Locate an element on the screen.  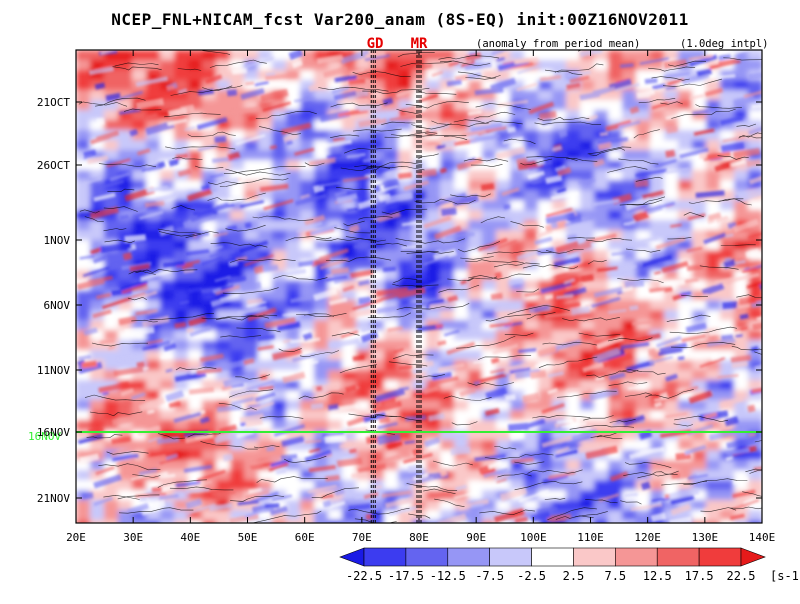
y-tick-label: 6NOV is located at coordinates (57, 305).